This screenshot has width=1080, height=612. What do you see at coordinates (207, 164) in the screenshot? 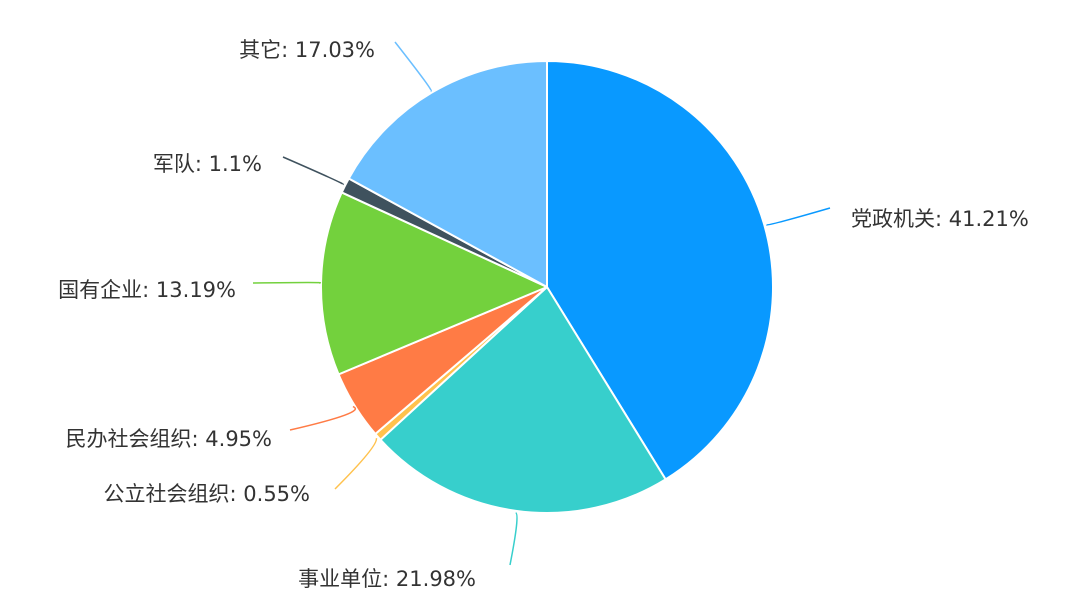
I see `slice-label: 军队: 1.1%` at bounding box center [207, 164].